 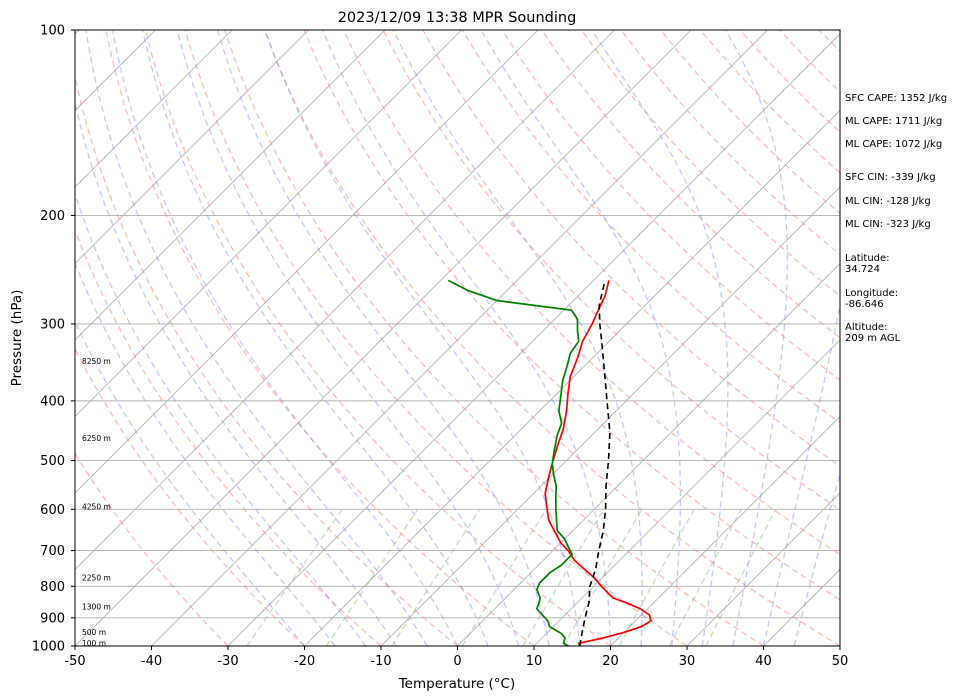 What do you see at coordinates (513, 462) in the screenshot?
I see `dewpoint-profile-line` at bounding box center [513, 462].